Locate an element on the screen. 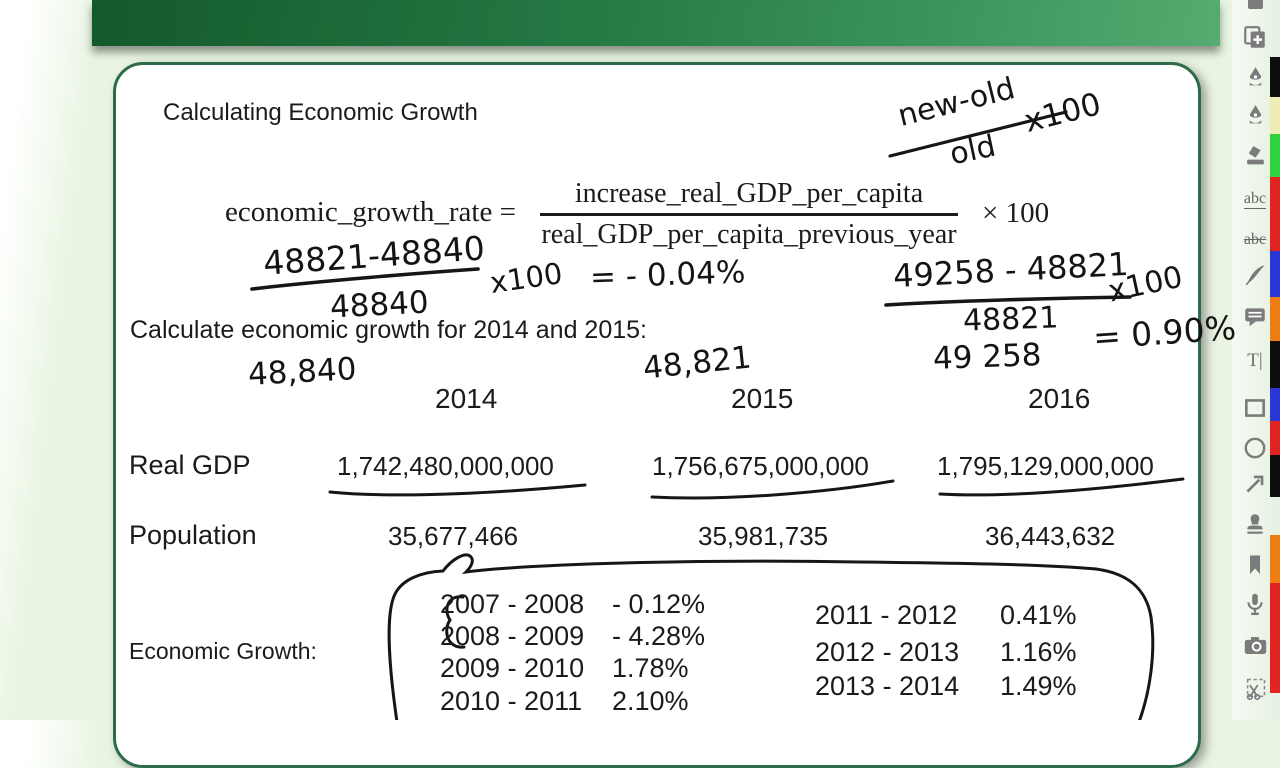 Image resolution: width=1280 pixels, height=768 pixels. rectangle-shape-icon is located at coordinates (1255, 408).